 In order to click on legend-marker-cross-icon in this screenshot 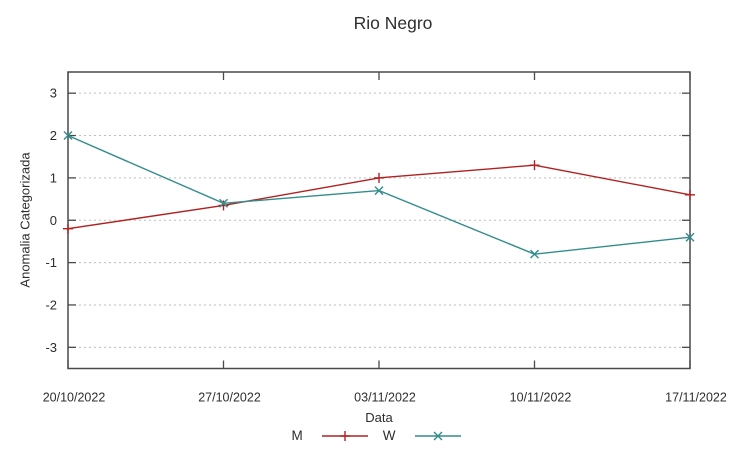, I will do `click(437, 435)`.